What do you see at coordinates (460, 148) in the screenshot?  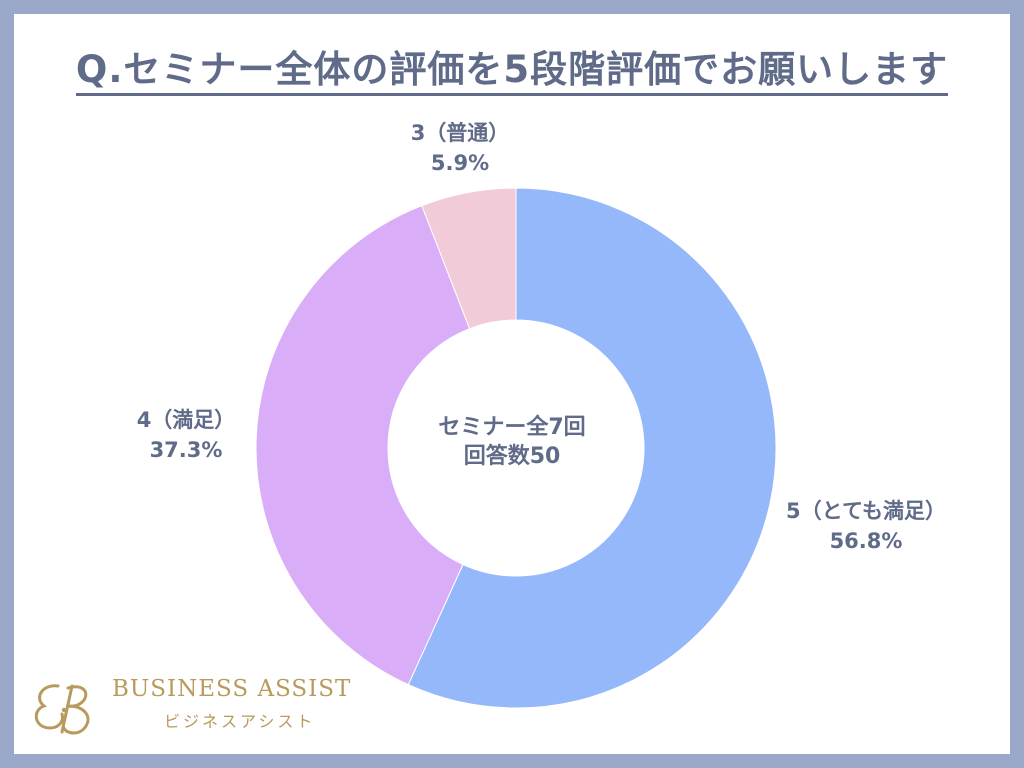 I see `slice-label-neutral: 3（普通） 5.9%` at bounding box center [460, 148].